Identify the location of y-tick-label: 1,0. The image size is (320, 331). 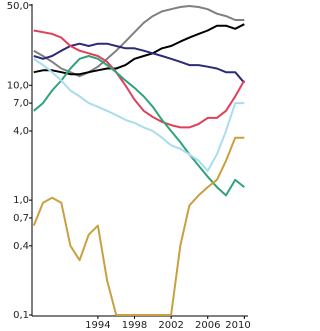
(21, 200).